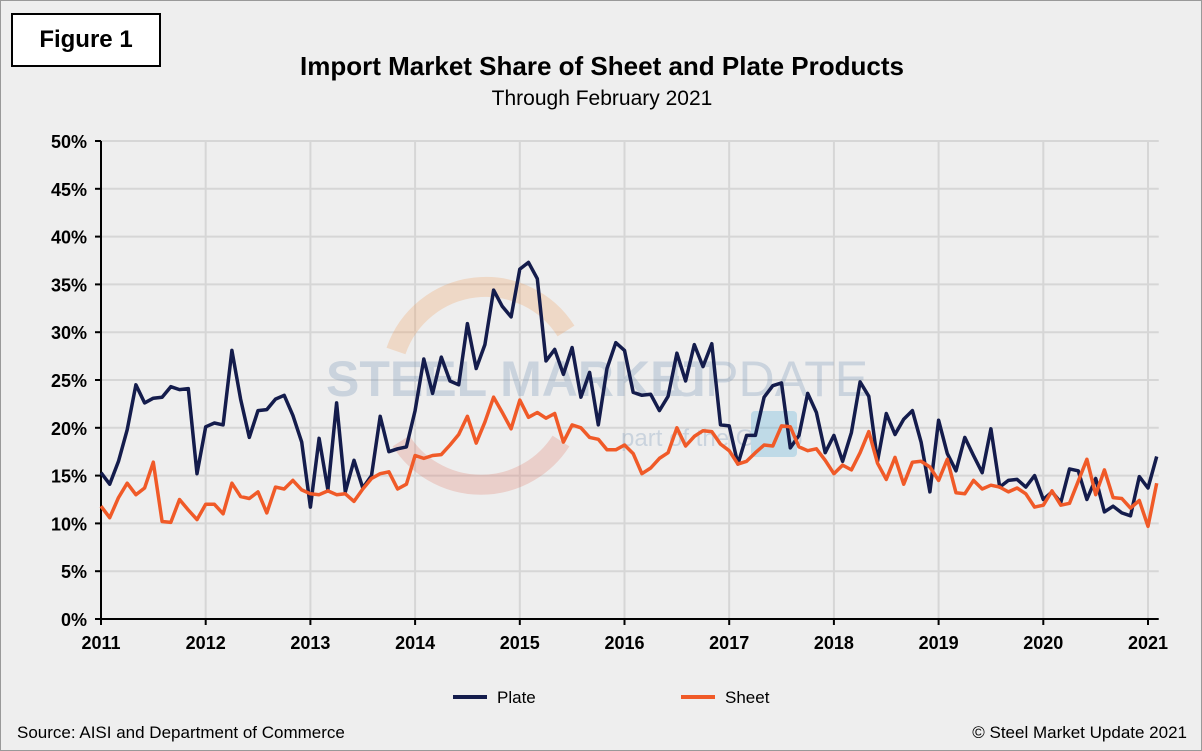  Describe the element at coordinates (69, 285) in the screenshot. I see `y-tick-label: 35%` at that location.